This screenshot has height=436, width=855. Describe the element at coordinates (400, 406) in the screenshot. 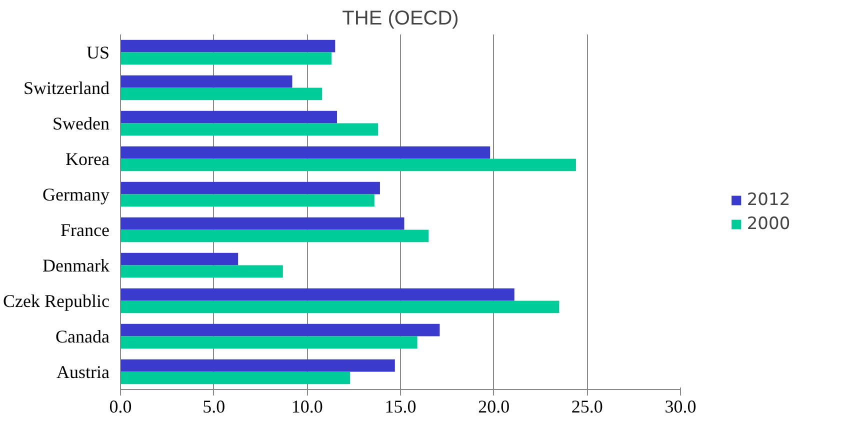

I see `x-tick-label: 15.0` at that location.